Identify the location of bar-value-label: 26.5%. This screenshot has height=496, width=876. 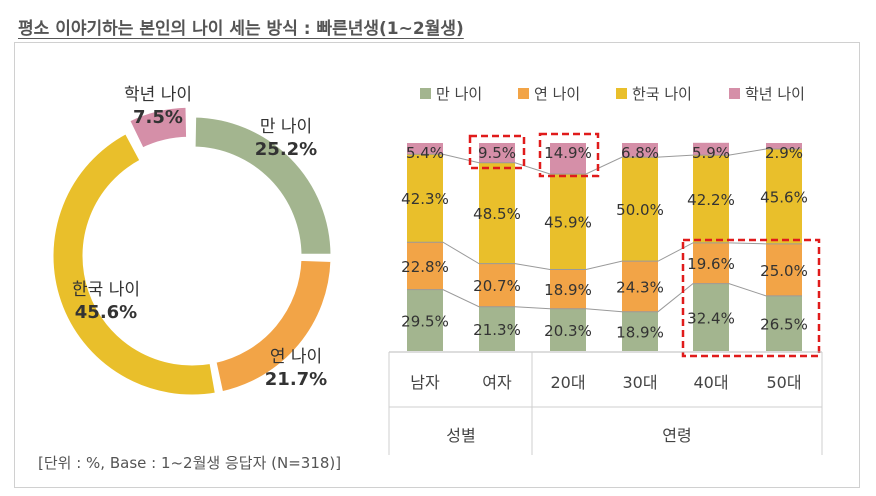
(784, 324).